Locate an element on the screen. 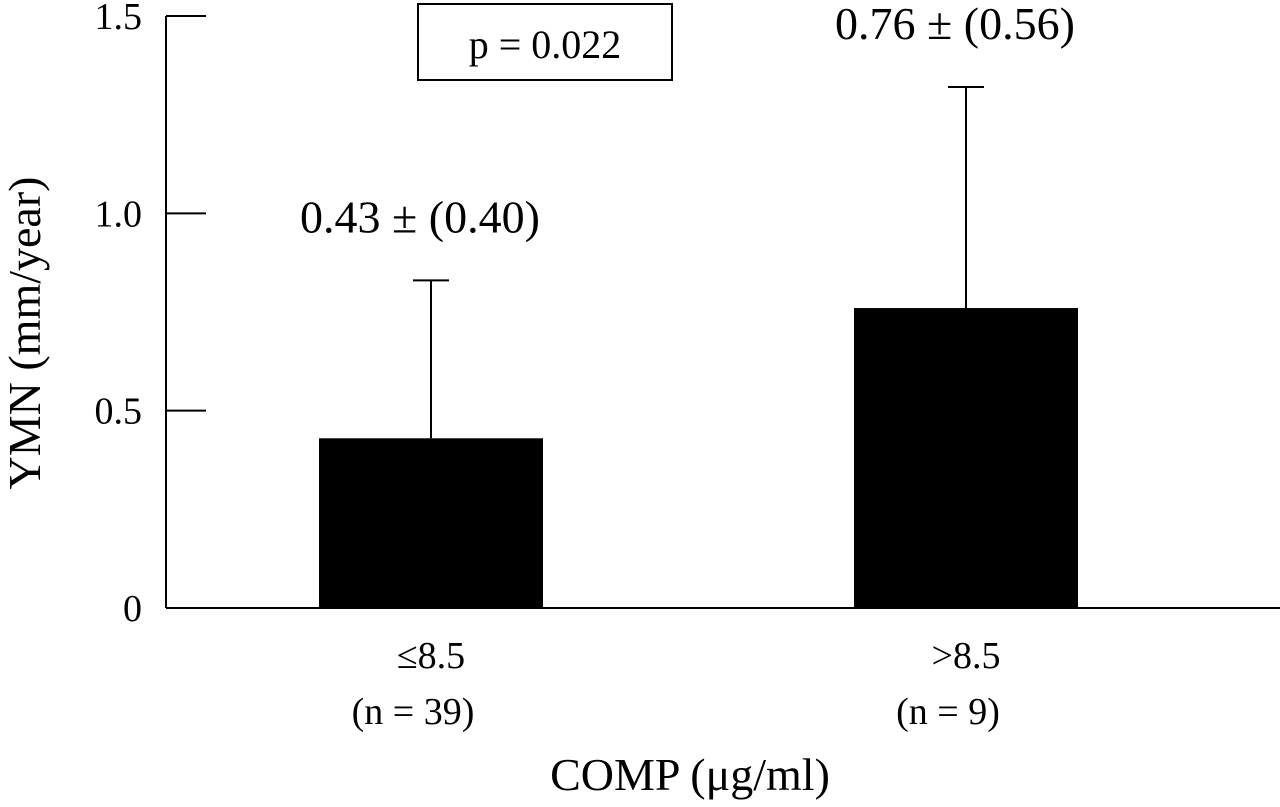 Image resolution: width=1280 pixels, height=807 pixels. y-axis-title: YMN (mm/year) is located at coordinates (25, 333).